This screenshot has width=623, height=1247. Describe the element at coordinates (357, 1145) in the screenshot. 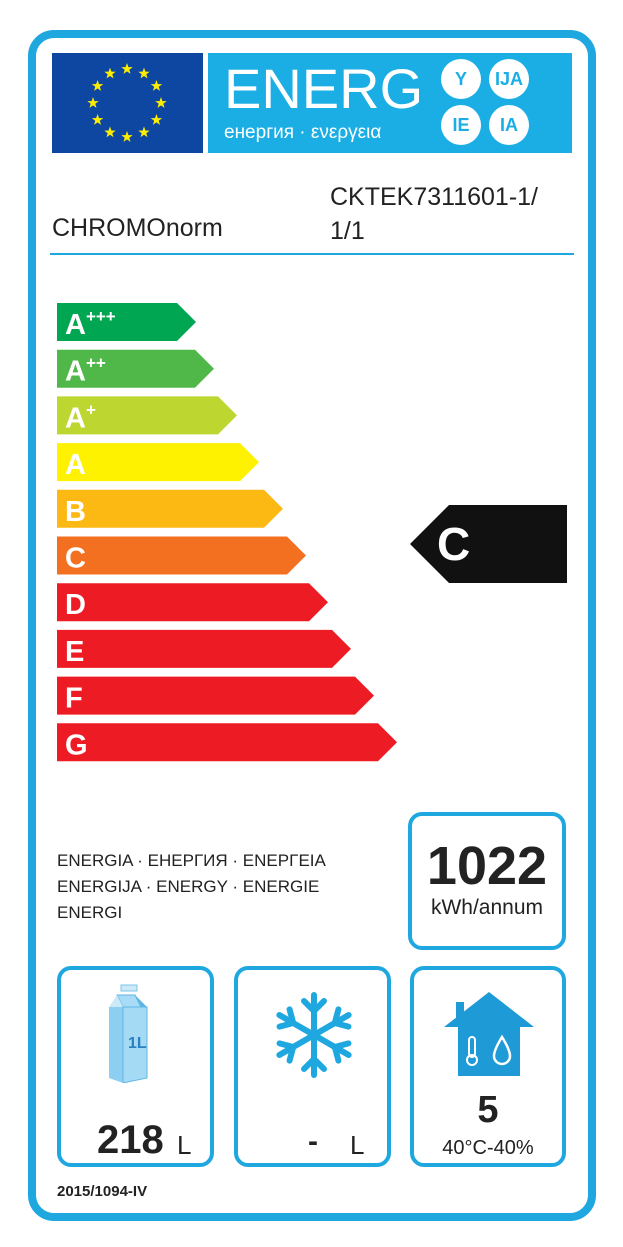

I see `frozen-volume-unit: L` at that location.